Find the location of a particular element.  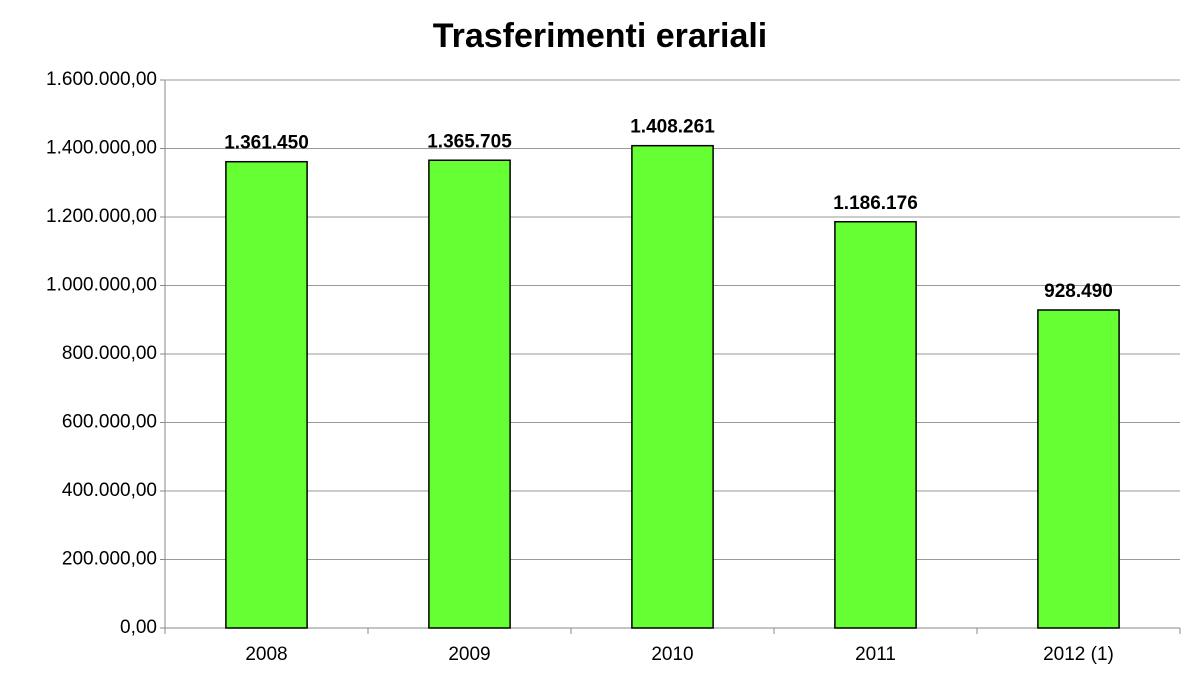

y-tick-label: 800.000,00 is located at coordinates (109, 353).